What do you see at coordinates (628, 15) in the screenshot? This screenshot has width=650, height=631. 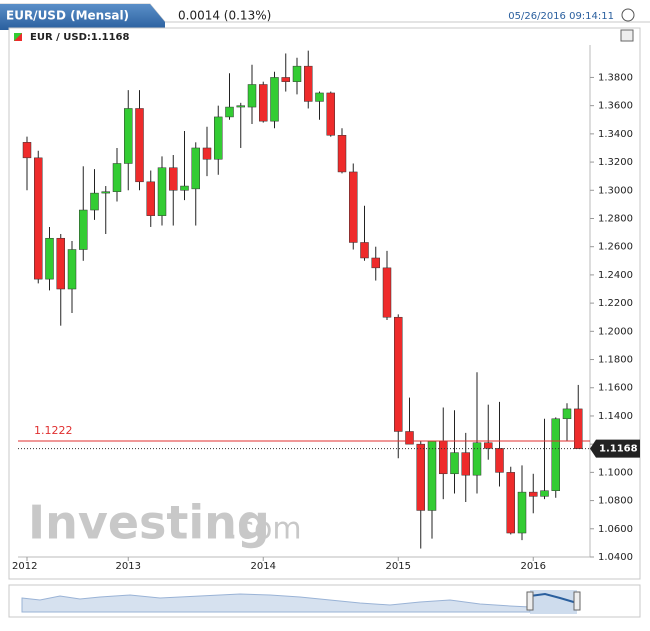 I see `close-button` at bounding box center [628, 15].